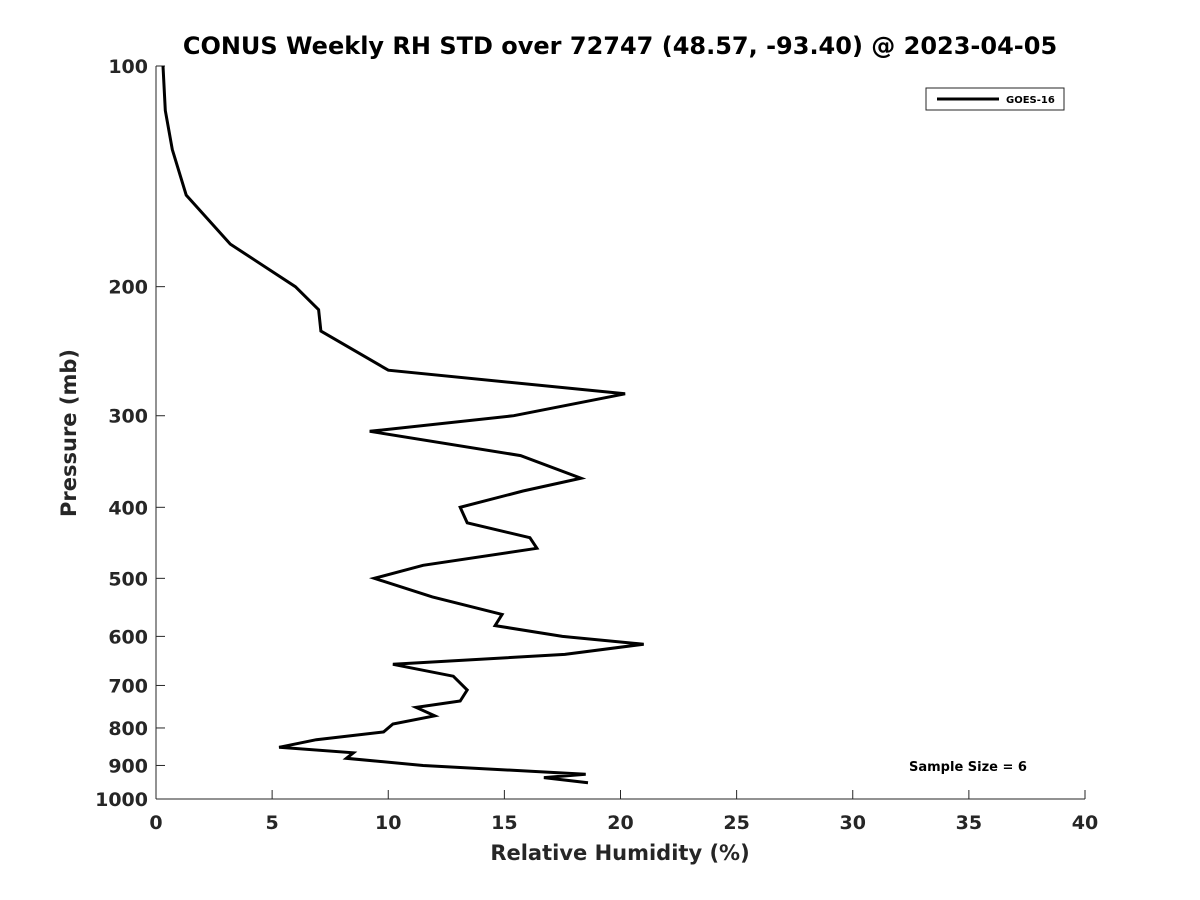 The height and width of the screenshot is (900, 1200). I want to click on x-ticks: 0 5 10 15 20 25 30 35 40, so click(623, 812).